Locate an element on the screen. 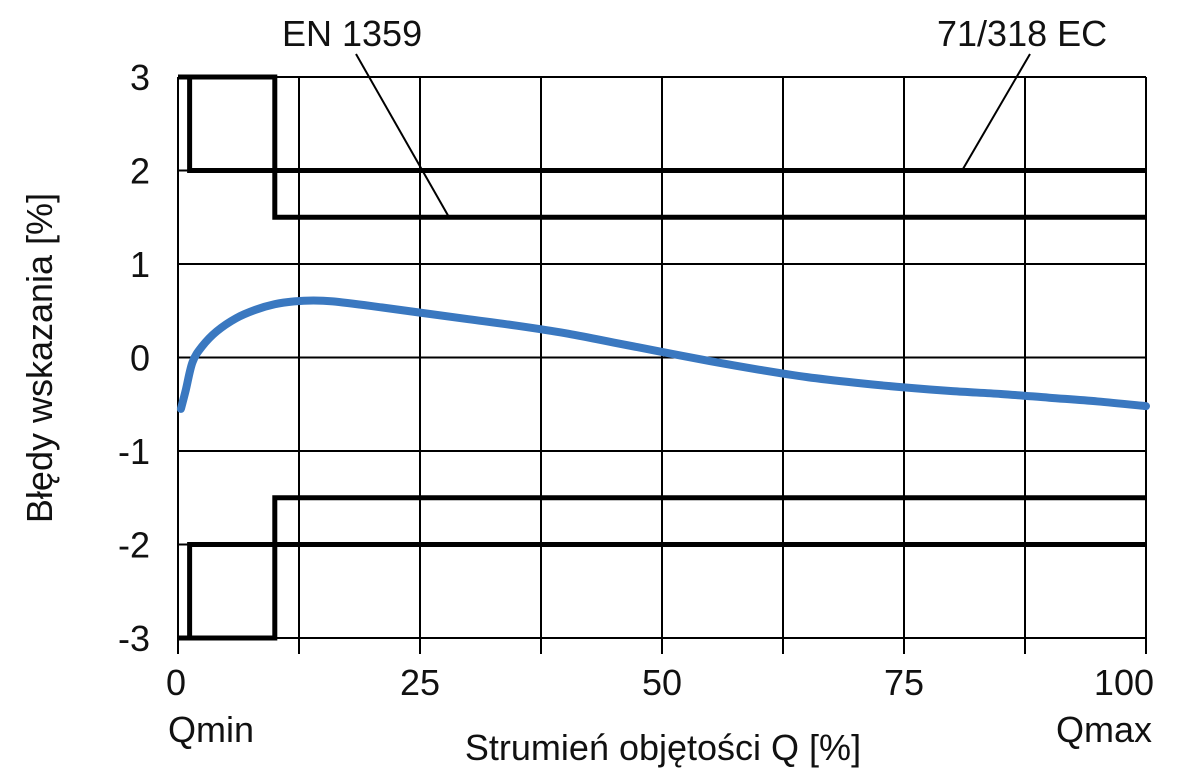  x-max-label: Qmax is located at coordinates (1104, 729).